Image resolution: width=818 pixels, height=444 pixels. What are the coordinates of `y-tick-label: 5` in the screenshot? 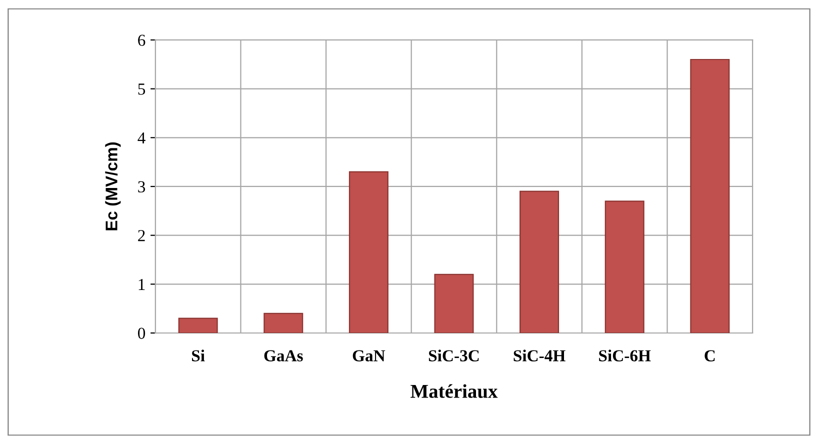 It's located at (142, 89).